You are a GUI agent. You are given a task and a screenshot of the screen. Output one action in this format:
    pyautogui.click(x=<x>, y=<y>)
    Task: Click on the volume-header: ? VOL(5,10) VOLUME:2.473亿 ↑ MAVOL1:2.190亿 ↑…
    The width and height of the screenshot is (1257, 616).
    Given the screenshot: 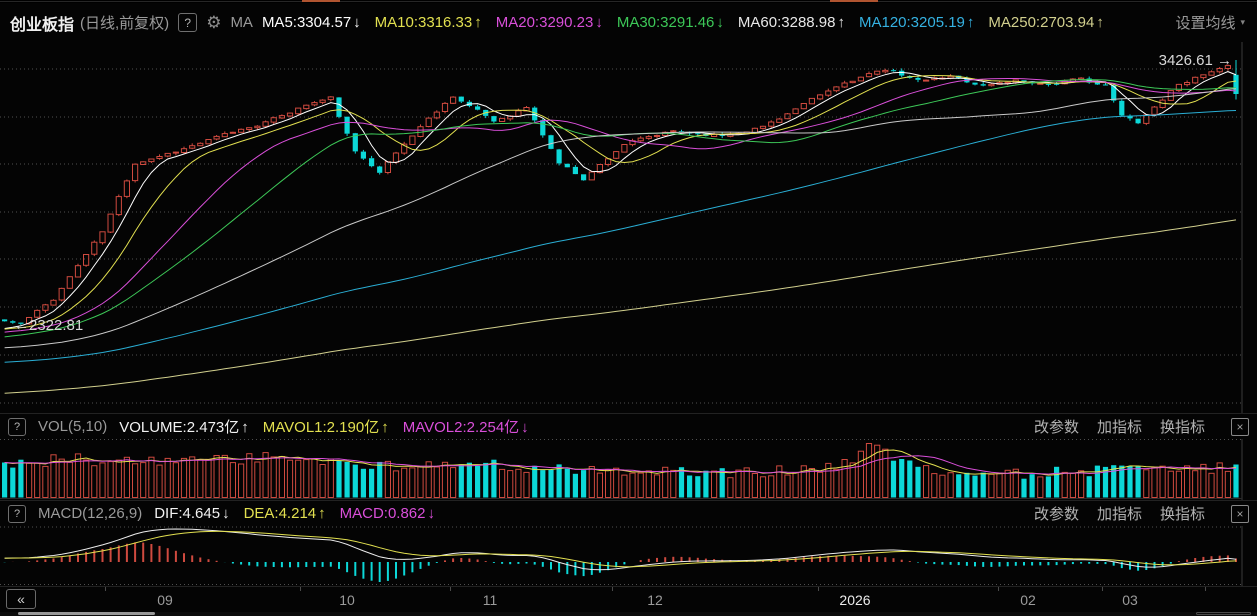 What is the action you would take?
    pyautogui.click(x=628, y=426)
    